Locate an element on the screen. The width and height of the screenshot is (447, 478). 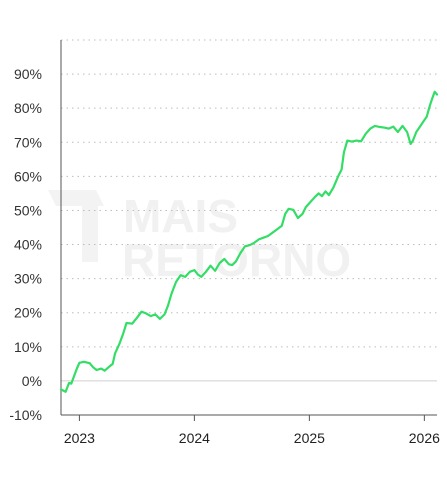
y-tick-label: 70% is located at coordinates (28, 142).